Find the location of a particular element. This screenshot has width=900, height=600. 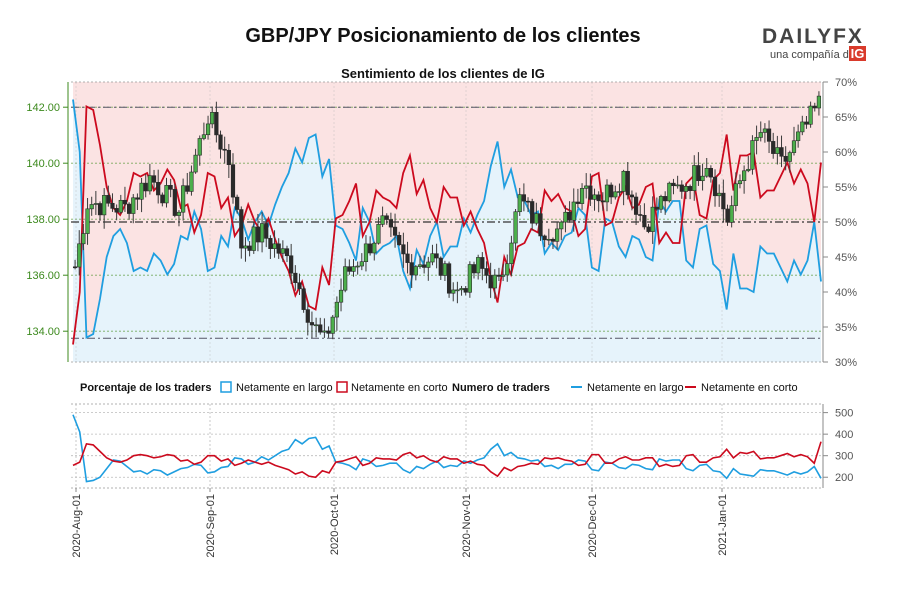

legend-pct-short-swatch is located at coordinates (342, 387).